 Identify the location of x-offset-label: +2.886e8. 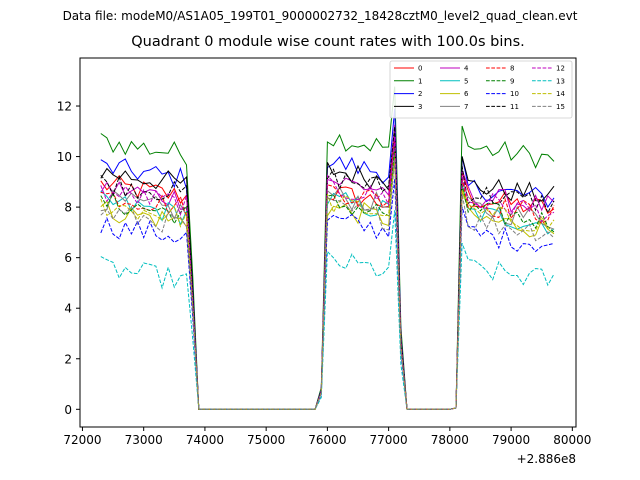
(546, 459).